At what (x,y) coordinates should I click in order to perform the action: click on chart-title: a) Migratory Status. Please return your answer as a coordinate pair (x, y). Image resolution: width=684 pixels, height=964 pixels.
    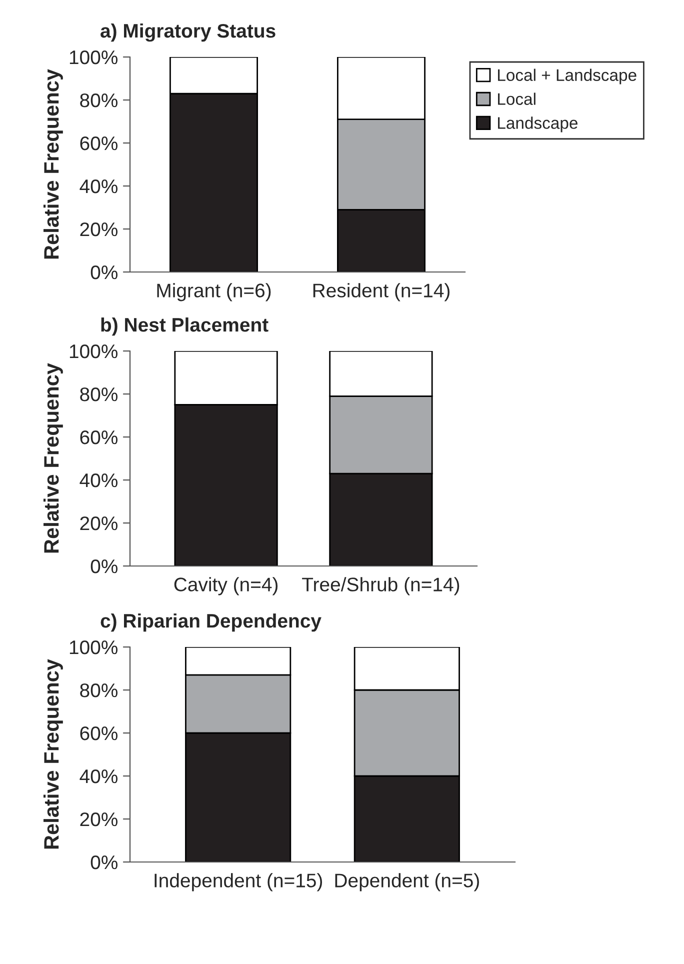
    Looking at the image, I should click on (188, 32).